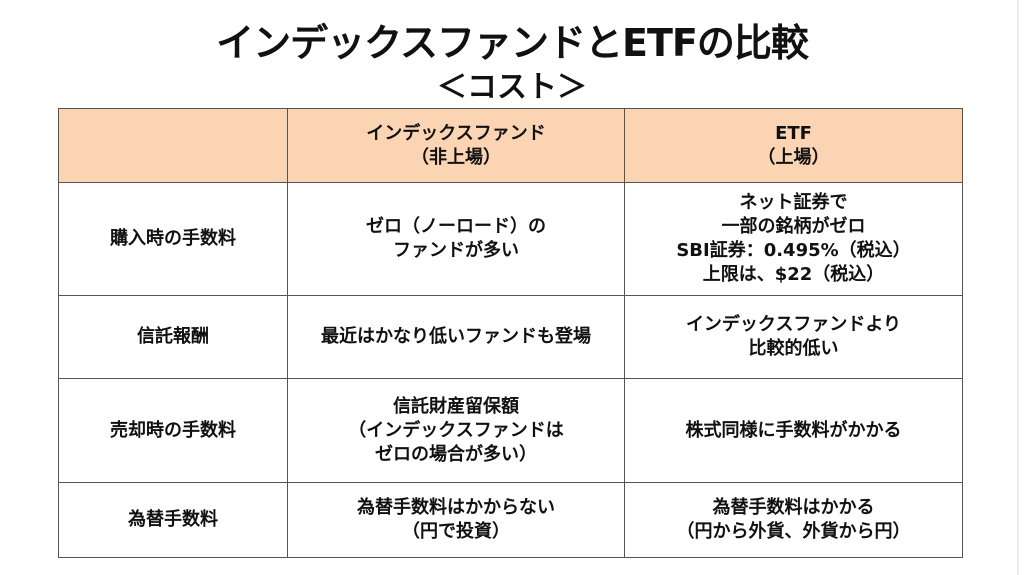  What do you see at coordinates (793, 520) in the screenshot?
I see `etf-cell: 為替手数料はかかる （円から外貨、外貨から円）` at bounding box center [793, 520].